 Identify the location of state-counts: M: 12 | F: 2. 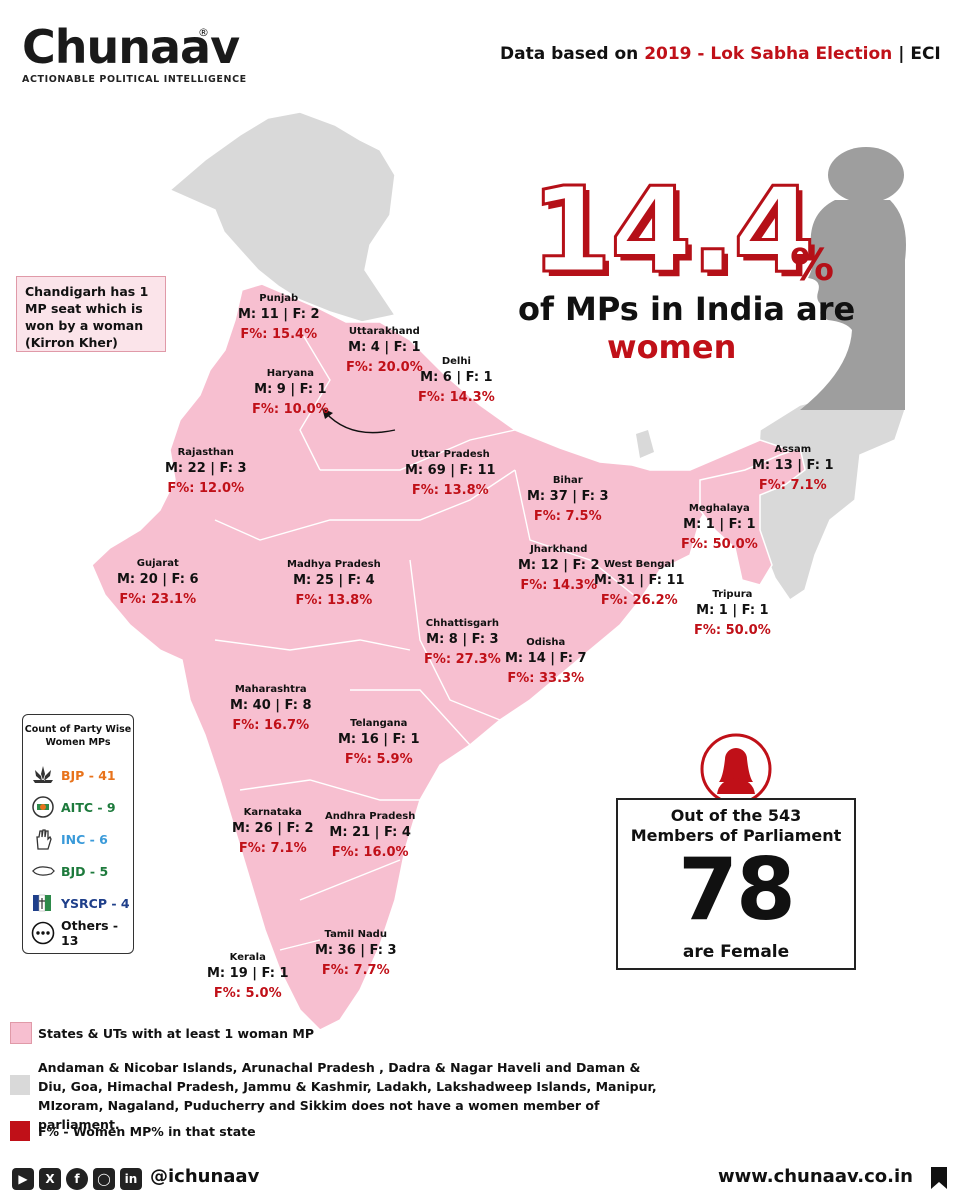
(559, 565).